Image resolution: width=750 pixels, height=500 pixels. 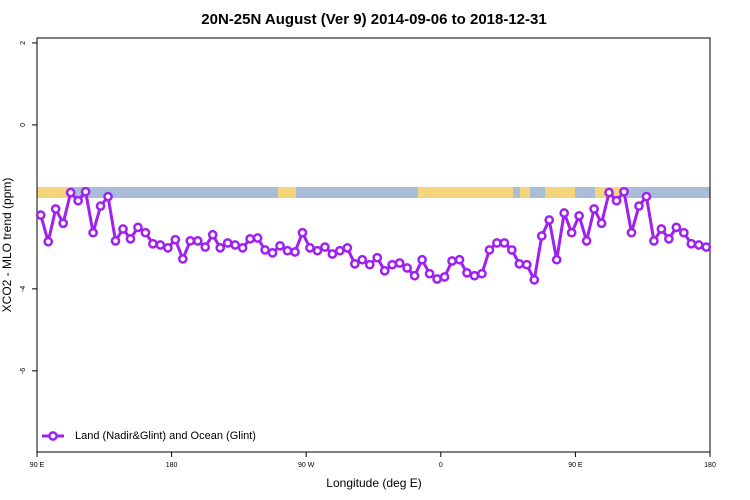 What do you see at coordinates (23, 125) in the screenshot?
I see `y-tick-label: 0` at bounding box center [23, 125].